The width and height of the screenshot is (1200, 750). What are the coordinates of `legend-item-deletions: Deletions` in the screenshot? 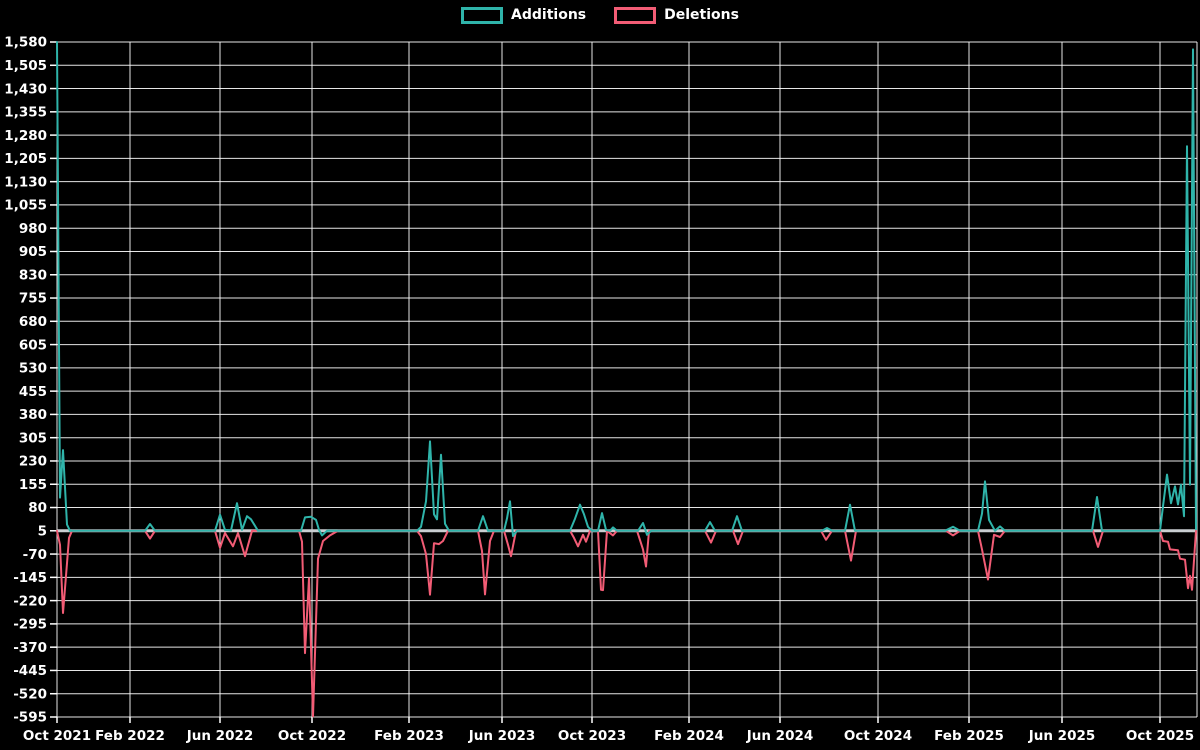 It's located at (676, 15).